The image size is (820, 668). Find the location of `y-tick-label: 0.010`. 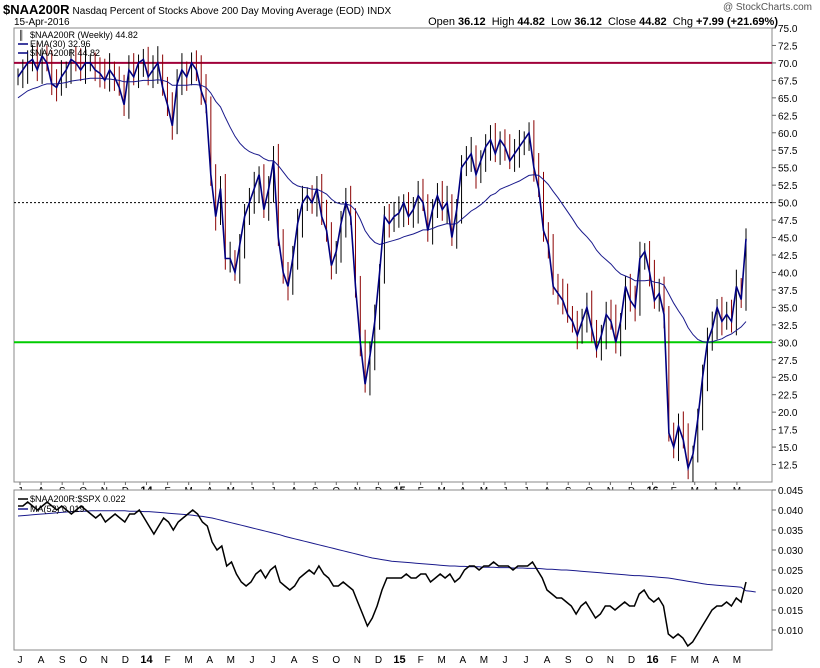

y-tick-label: 0.010 is located at coordinates (790, 631).